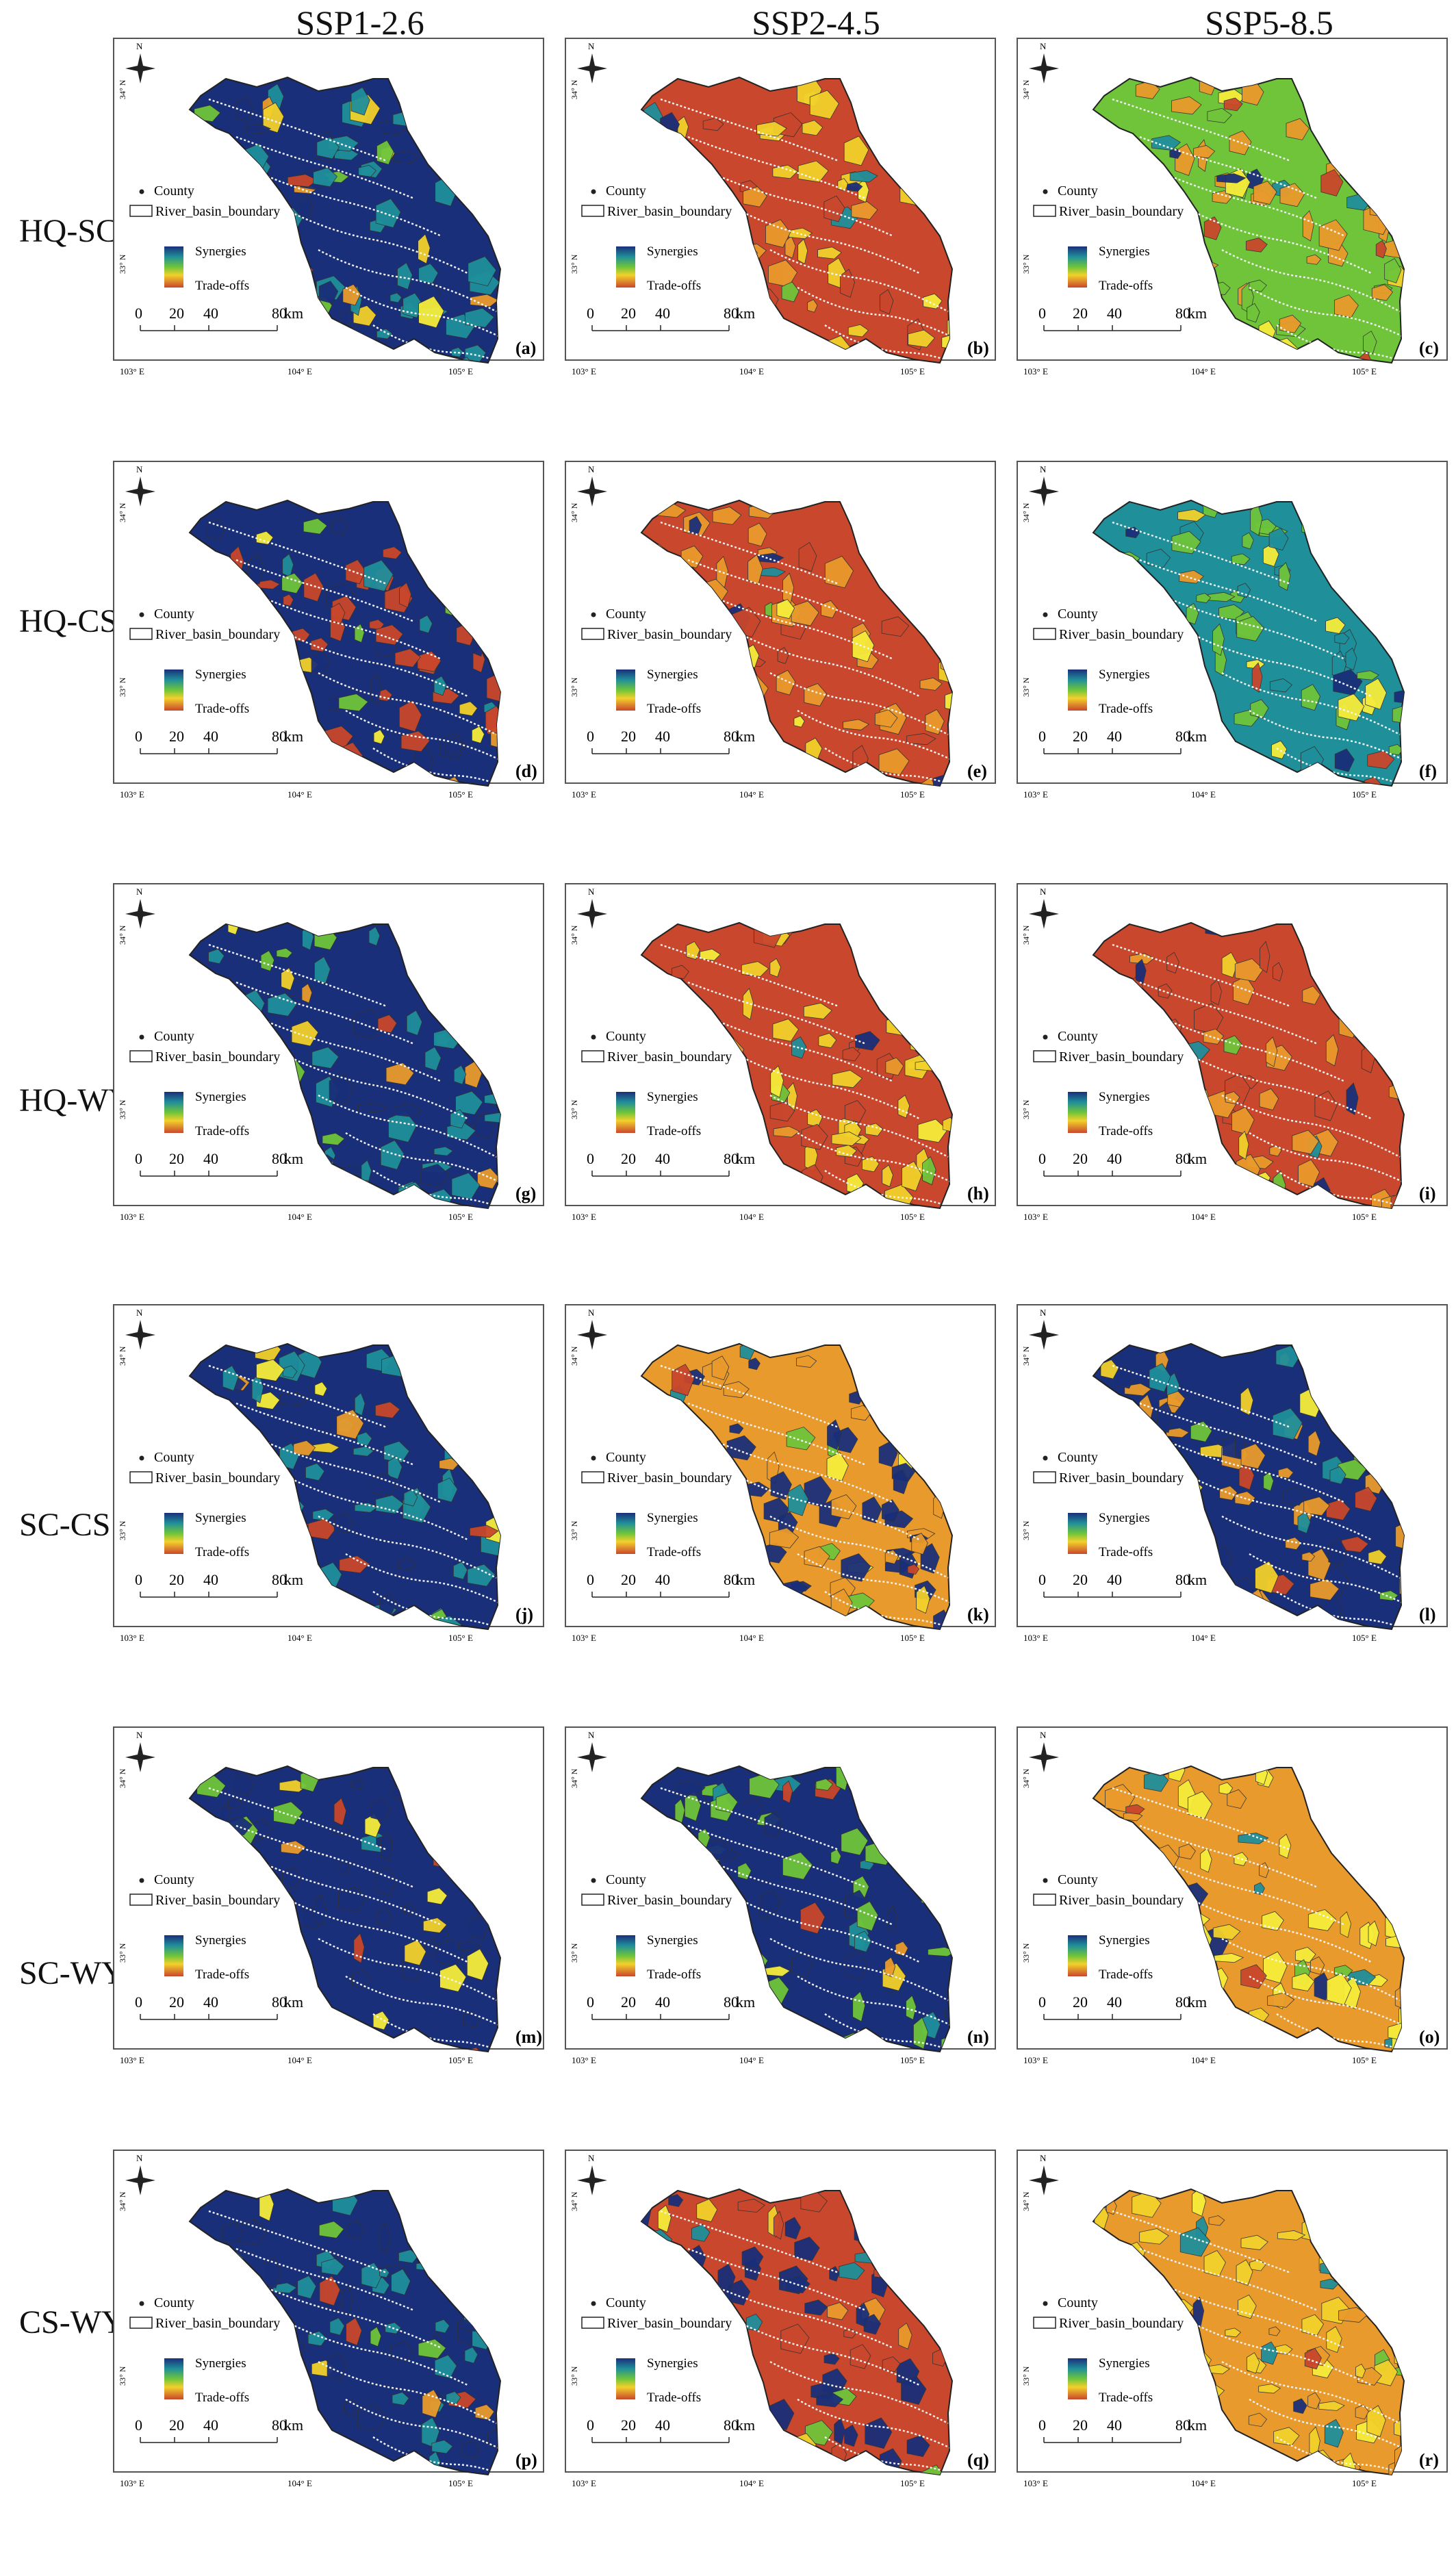  What do you see at coordinates (593, 1037) in the screenshot?
I see `county-dot-icon` at bounding box center [593, 1037].